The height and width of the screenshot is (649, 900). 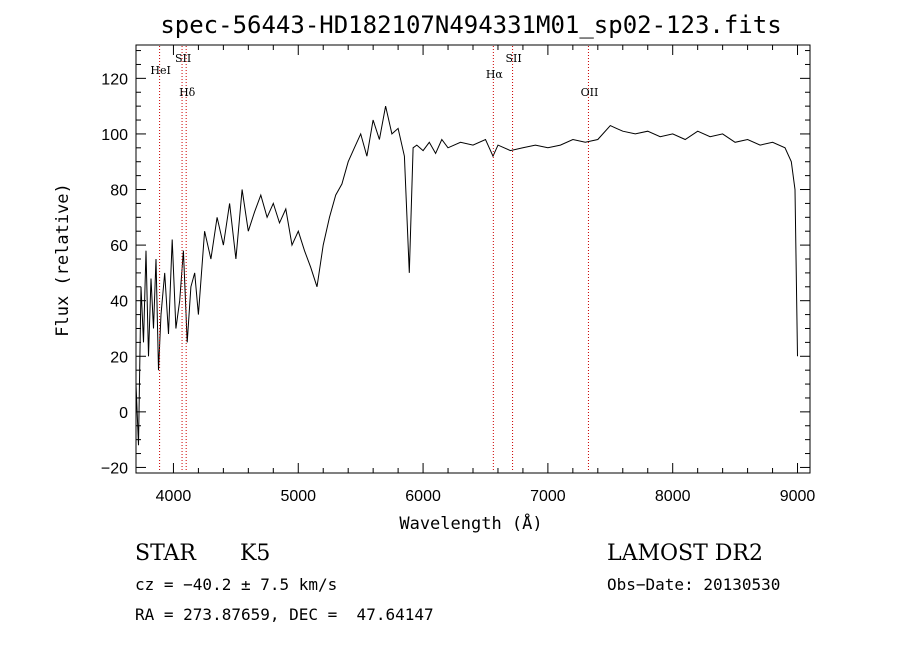 What do you see at coordinates (548, 496) in the screenshot?
I see `x-tick-label: 7000` at bounding box center [548, 496].